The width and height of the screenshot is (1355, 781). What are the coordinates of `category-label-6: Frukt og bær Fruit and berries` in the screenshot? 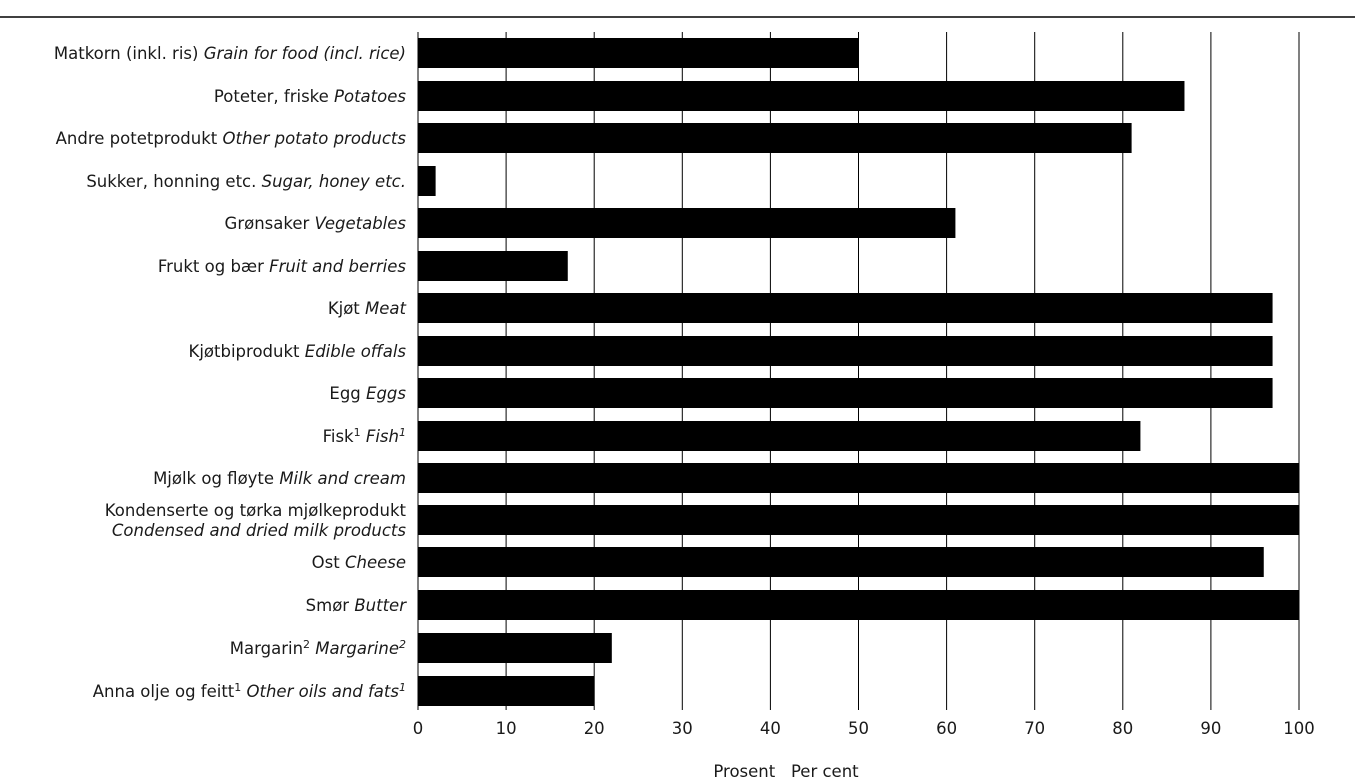 It's located at (282, 266).